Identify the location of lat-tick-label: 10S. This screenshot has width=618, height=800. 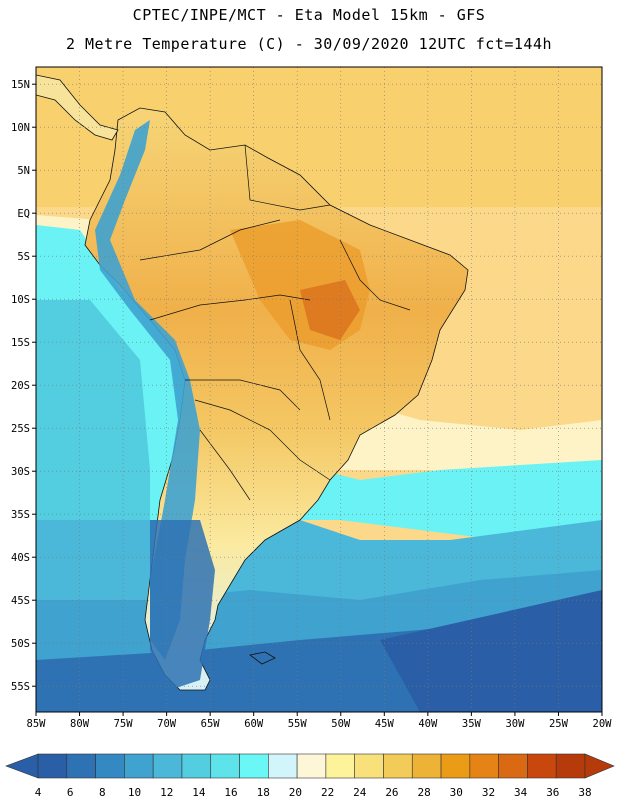
(20, 300).